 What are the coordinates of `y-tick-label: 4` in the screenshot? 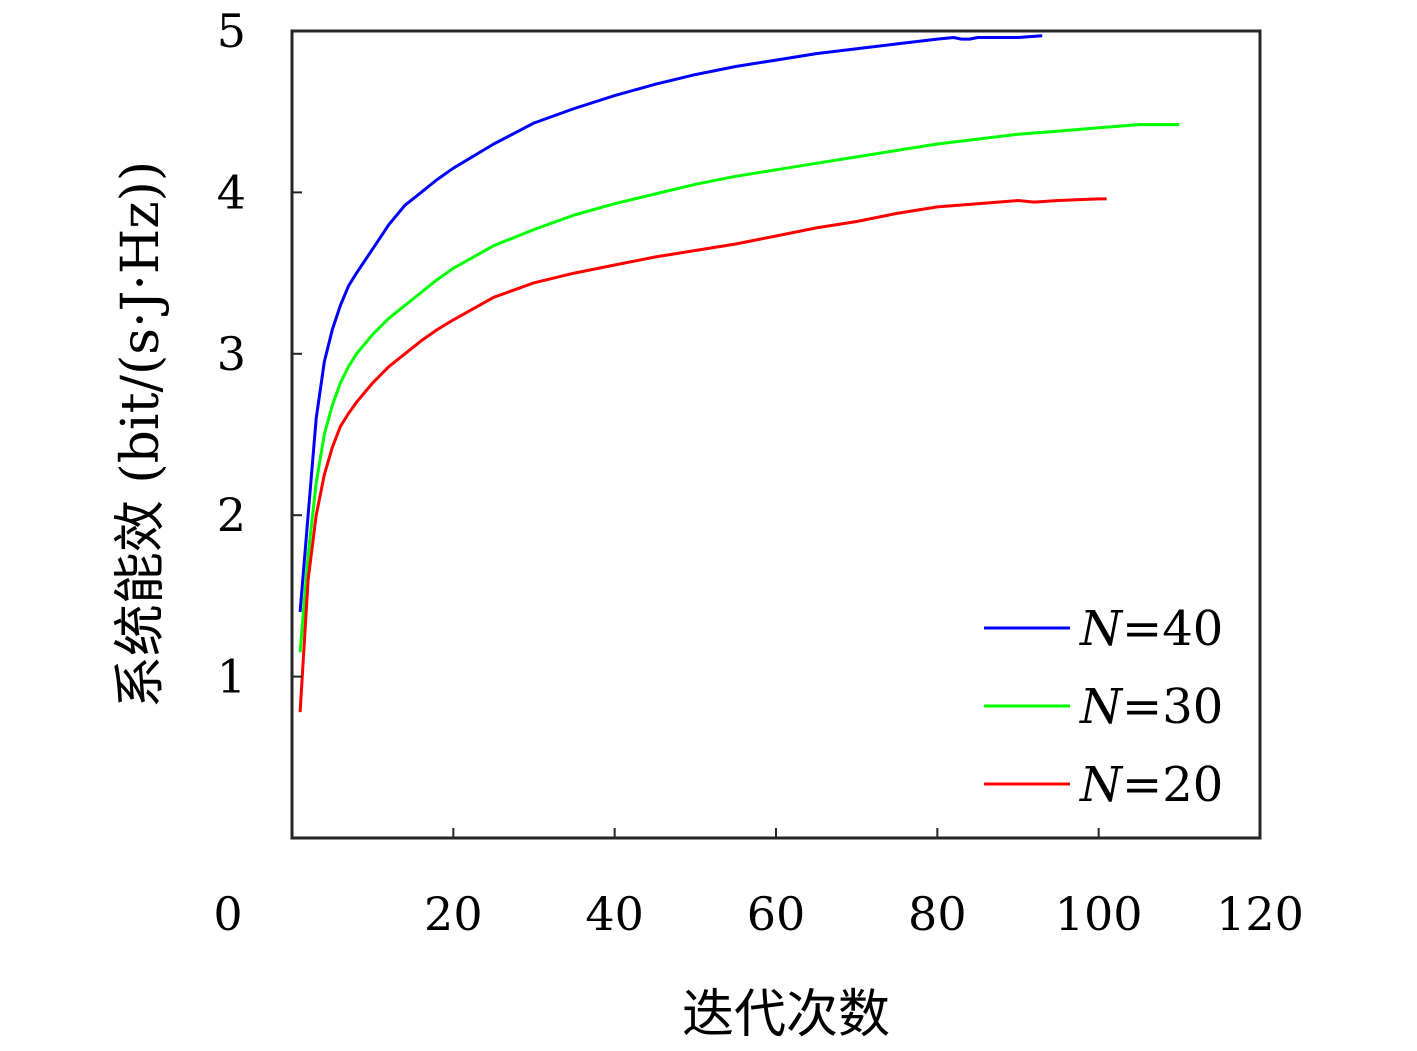 It's located at (231, 192).